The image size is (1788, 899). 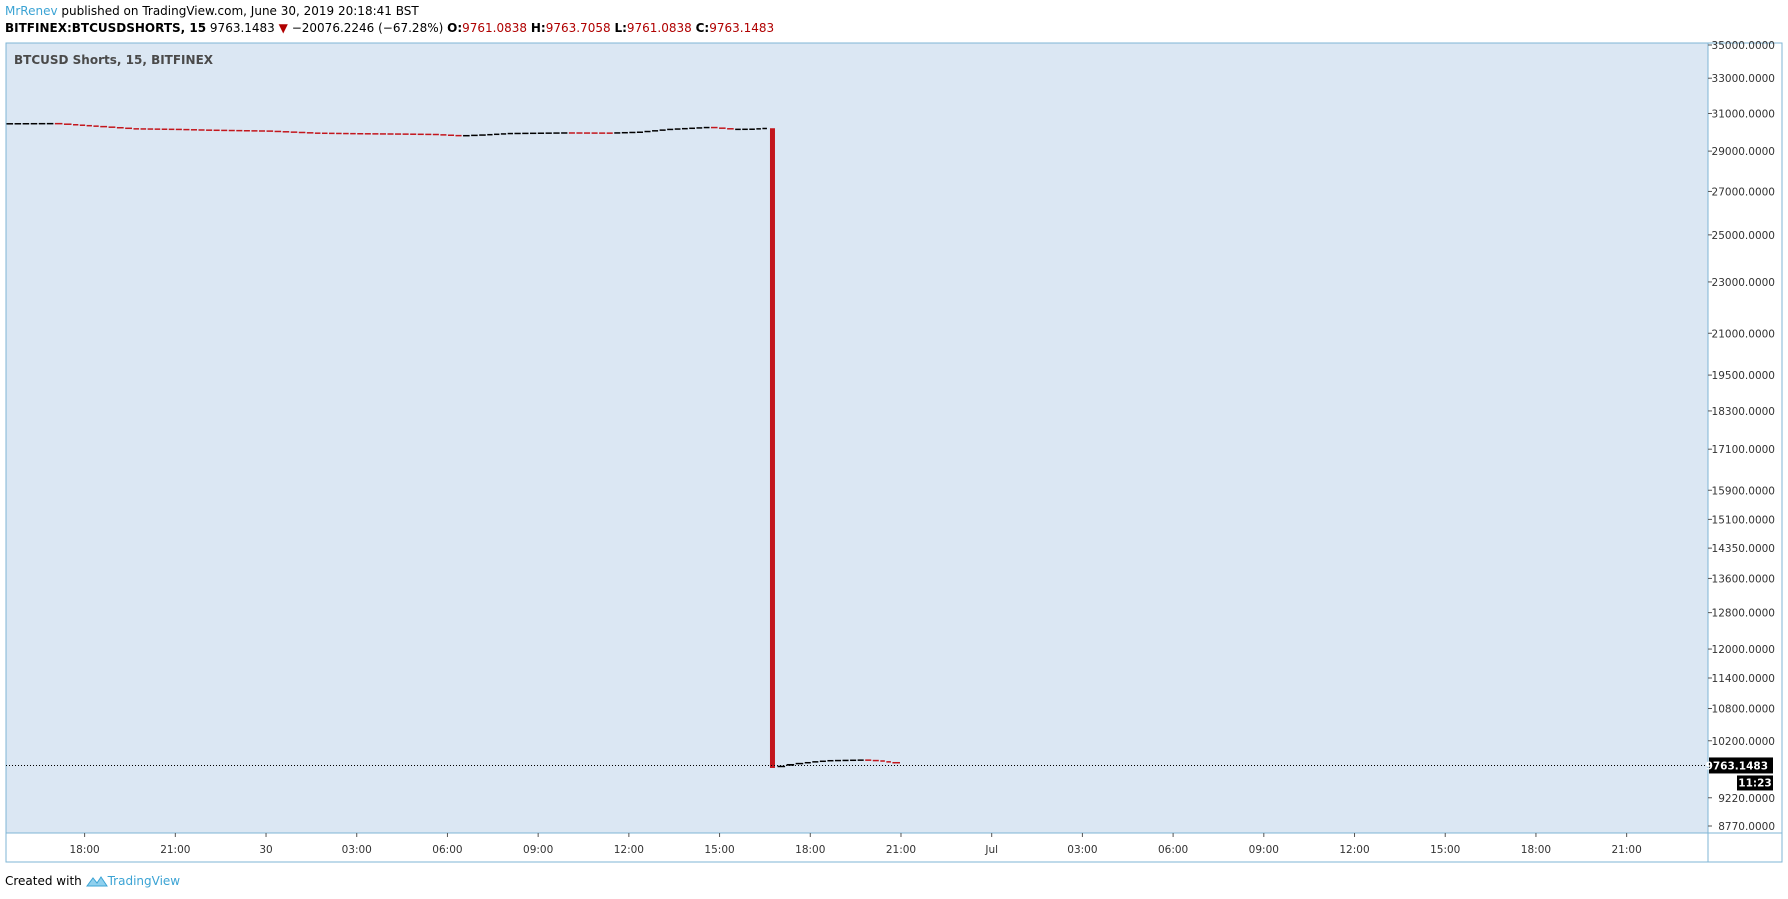 What do you see at coordinates (1743, 114) in the screenshot?
I see `y-tick-label: 31000.0000` at bounding box center [1743, 114].